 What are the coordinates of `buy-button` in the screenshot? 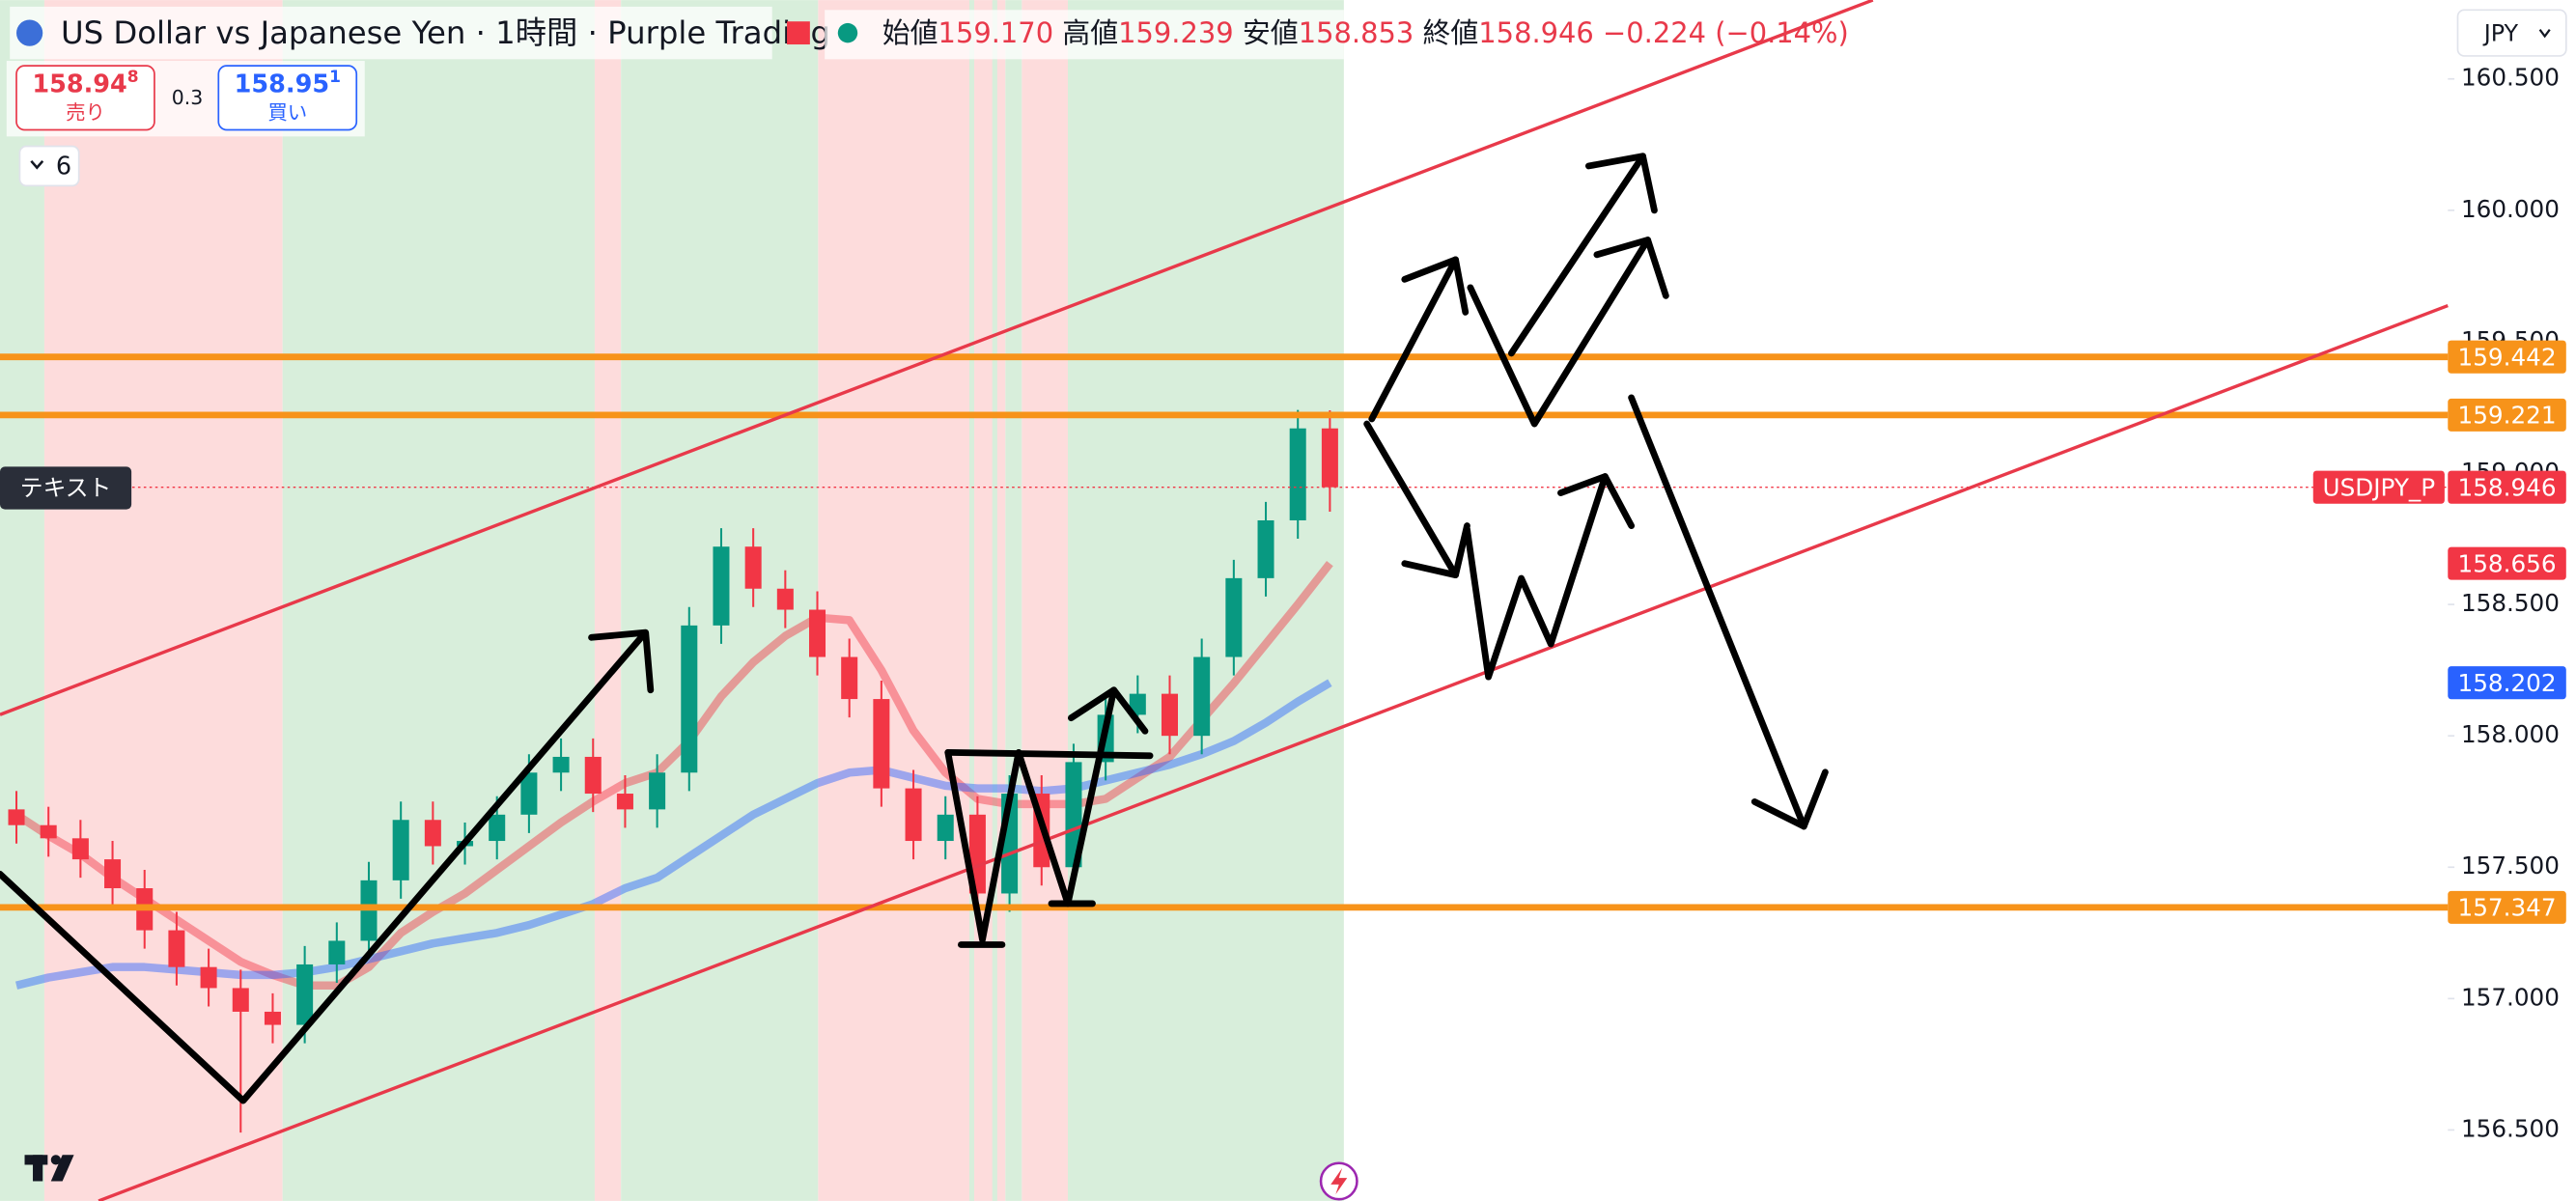 It's located at (288, 98).